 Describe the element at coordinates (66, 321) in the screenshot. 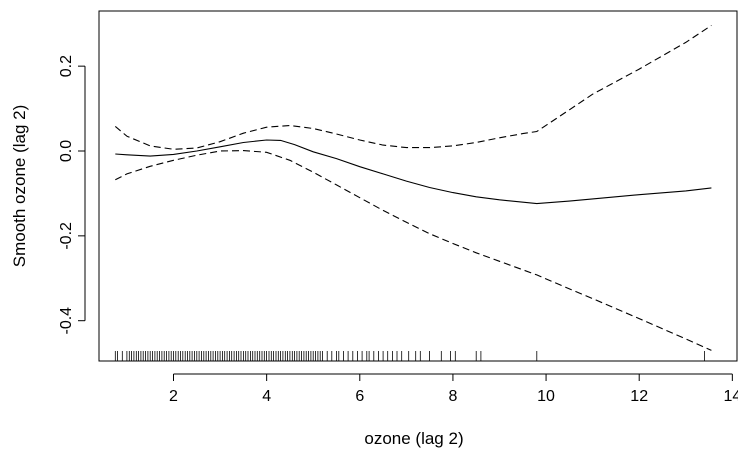

I see `y-tick-label: -0.4` at that location.